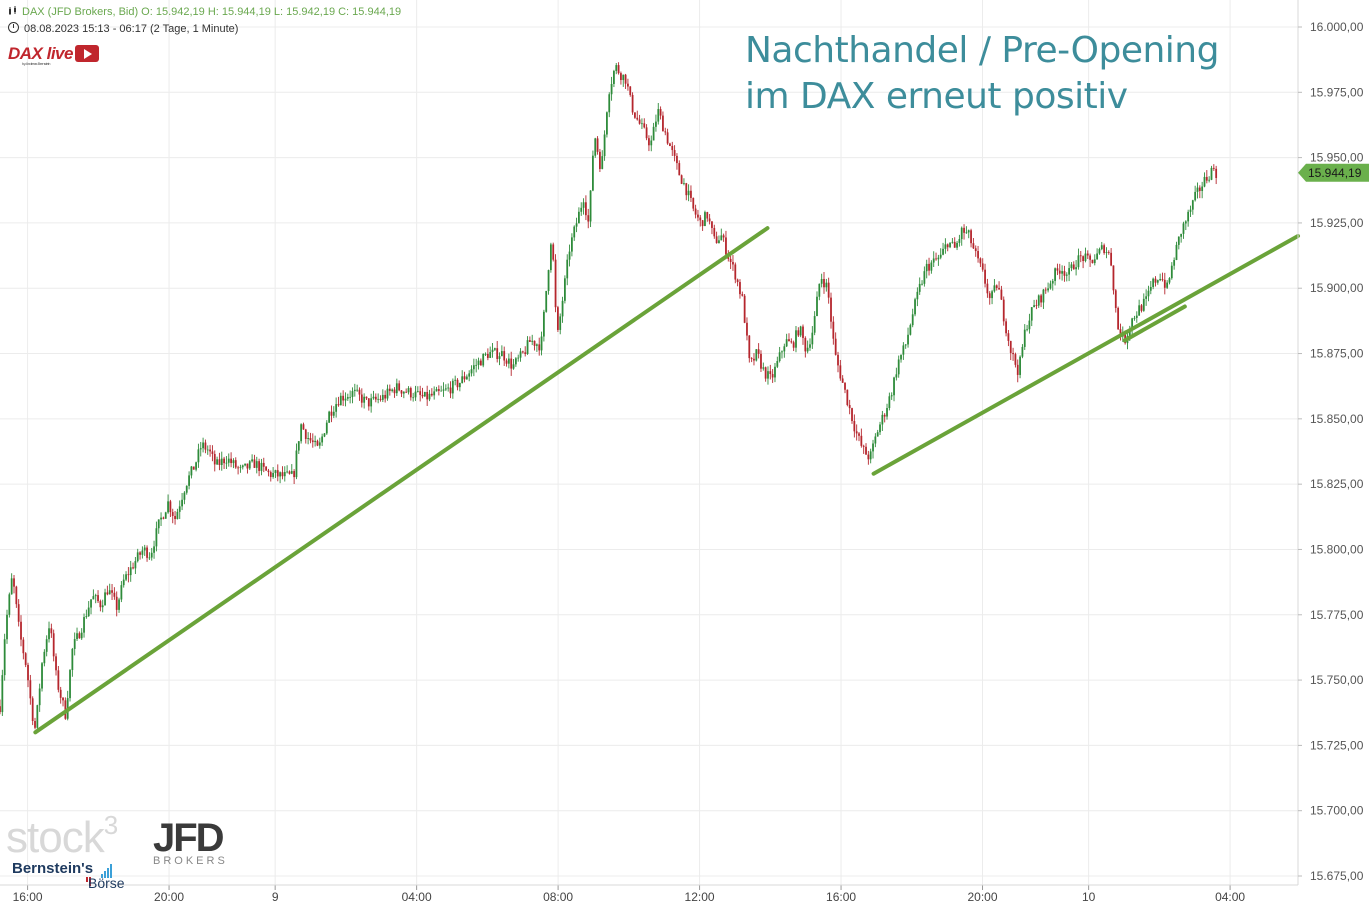  What do you see at coordinates (55, 837) in the screenshot?
I see `stock3-text: stock` at bounding box center [55, 837].